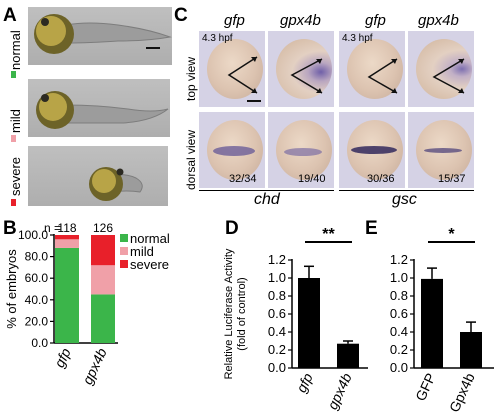 The height and width of the screenshot is (415, 500). I want to click on ish-top-gpx4b-gsc, so click(441, 69).